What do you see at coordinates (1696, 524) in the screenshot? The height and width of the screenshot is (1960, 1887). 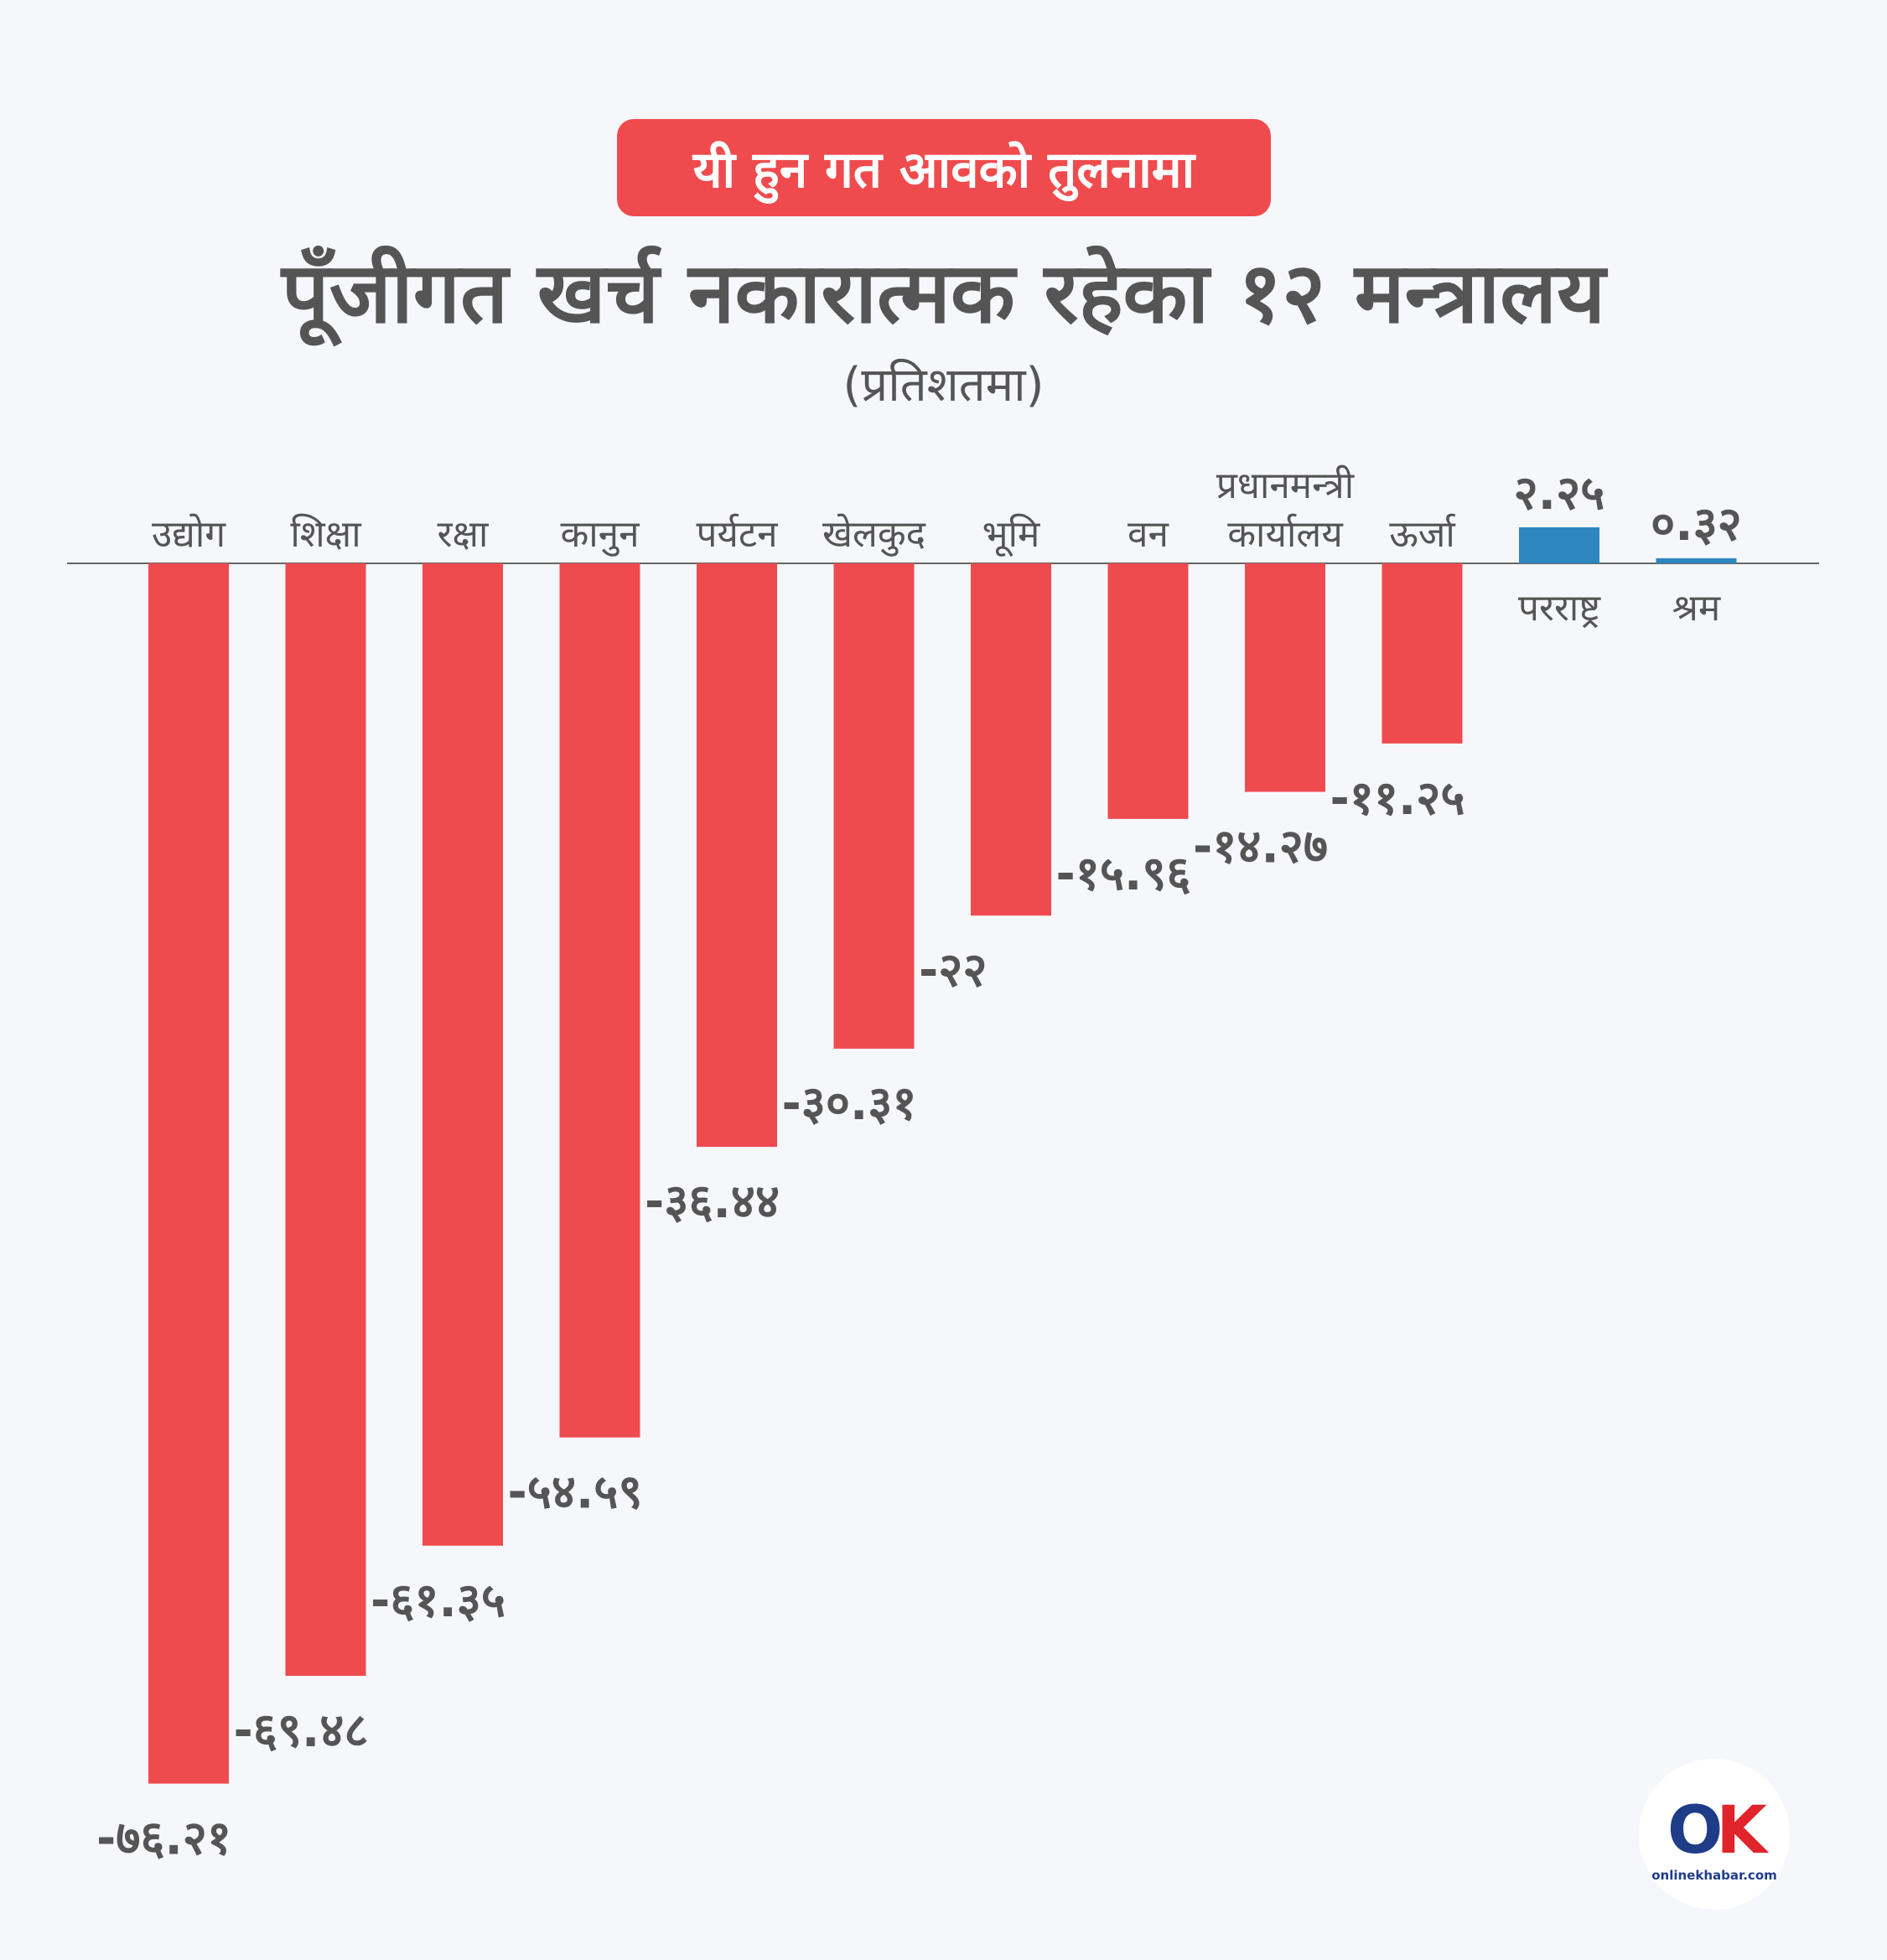 I see `value-label-12: ०.३२` at bounding box center [1696, 524].